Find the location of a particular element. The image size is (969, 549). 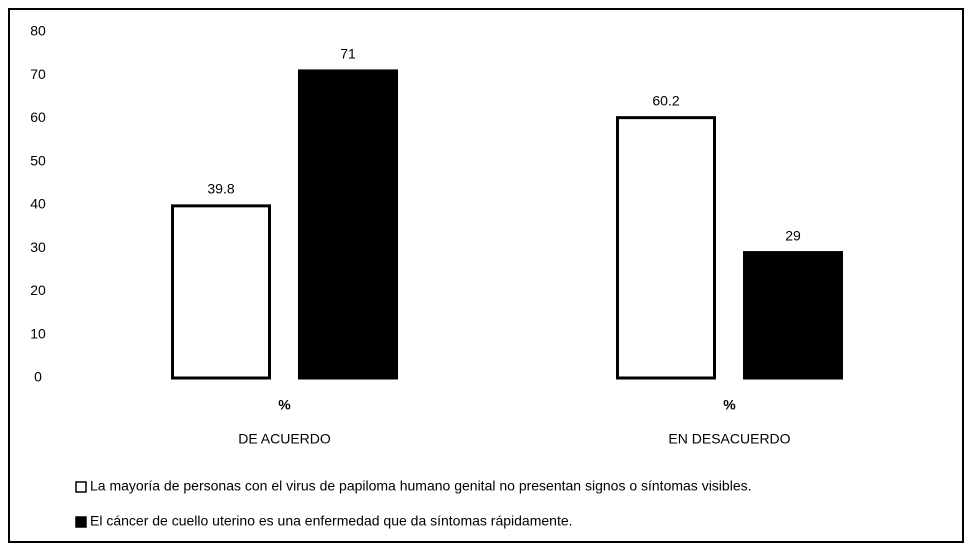

data-label: 71 is located at coordinates (348, 54).